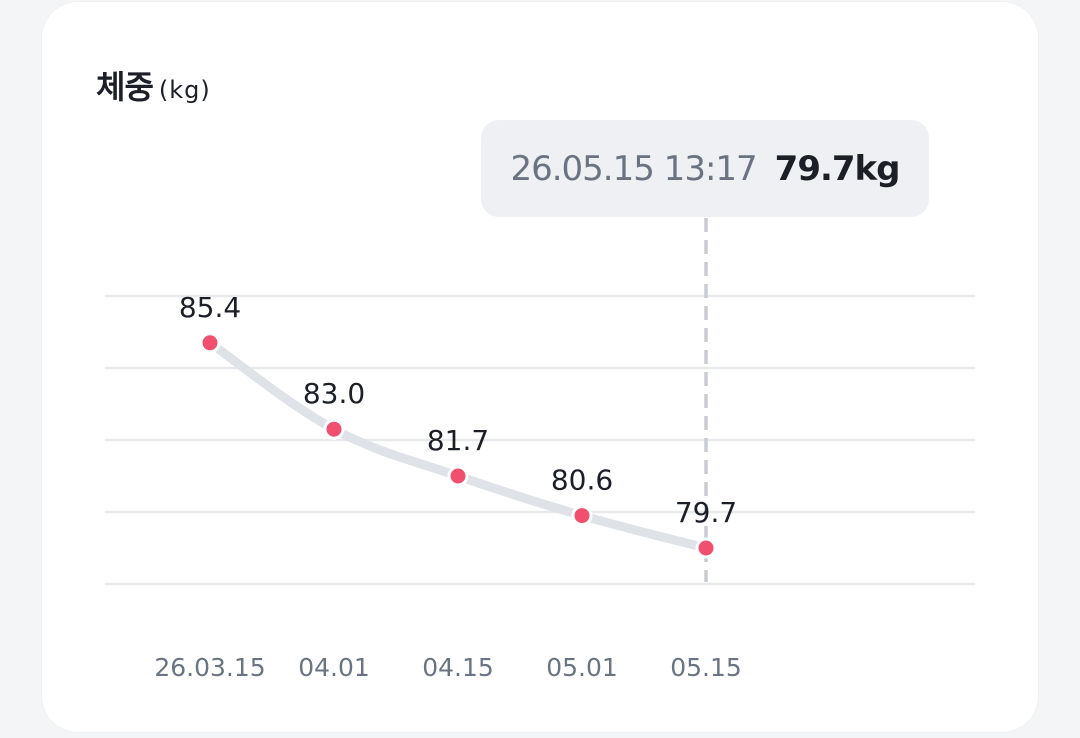 Image resolution: width=1080 pixels, height=738 pixels. Describe the element at coordinates (706, 667) in the screenshot. I see `x-tick-label: 05.15` at that location.